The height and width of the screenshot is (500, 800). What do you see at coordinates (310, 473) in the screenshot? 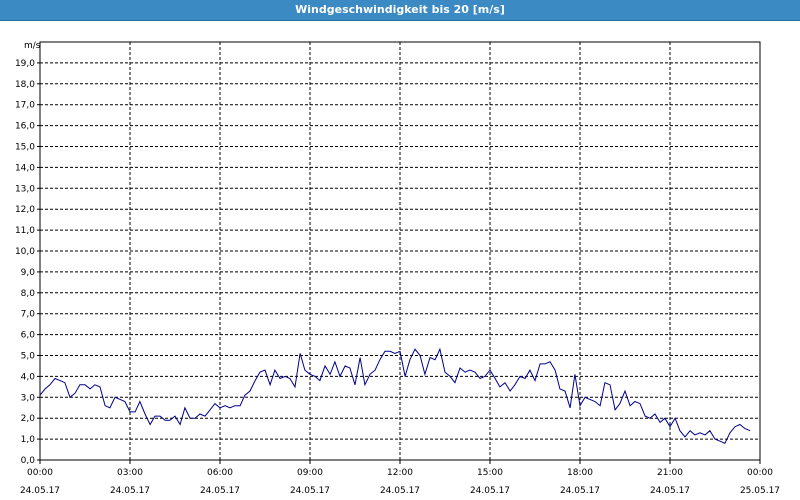
I see `x-tick-label-time: 09:00` at bounding box center [310, 473].